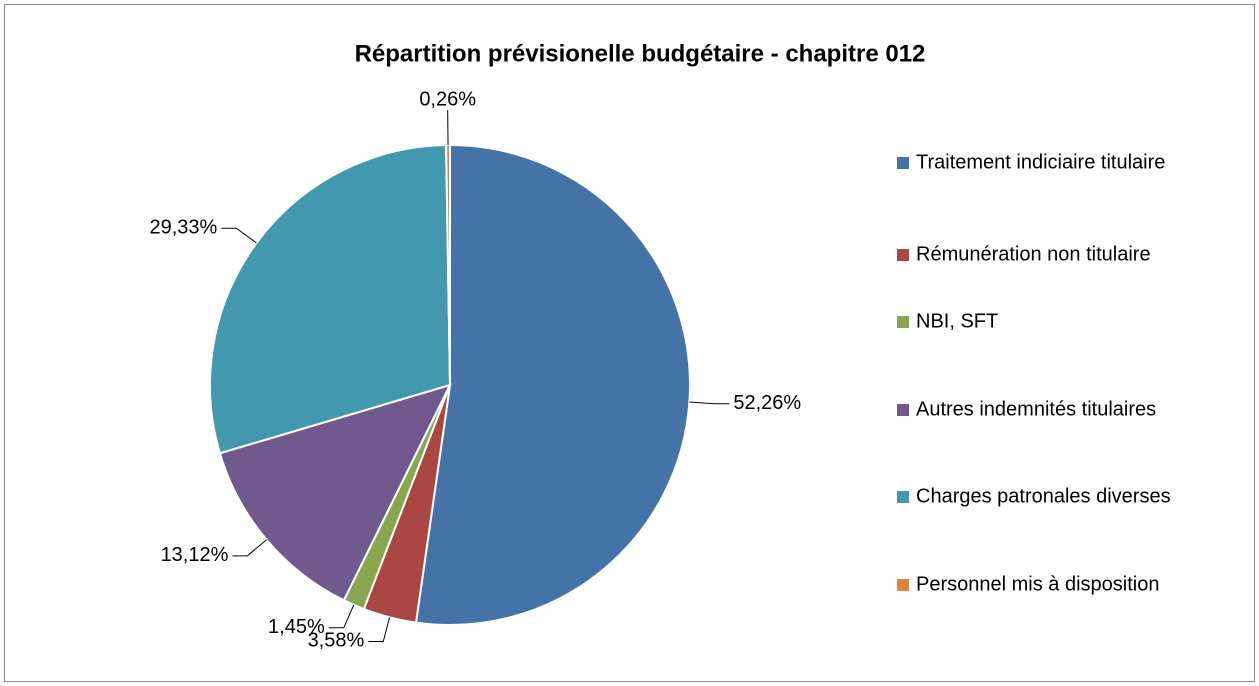 The width and height of the screenshot is (1259, 686). Describe the element at coordinates (1040, 162) in the screenshot. I see `legend-label: Traitement indiciaire titulaire` at that location.